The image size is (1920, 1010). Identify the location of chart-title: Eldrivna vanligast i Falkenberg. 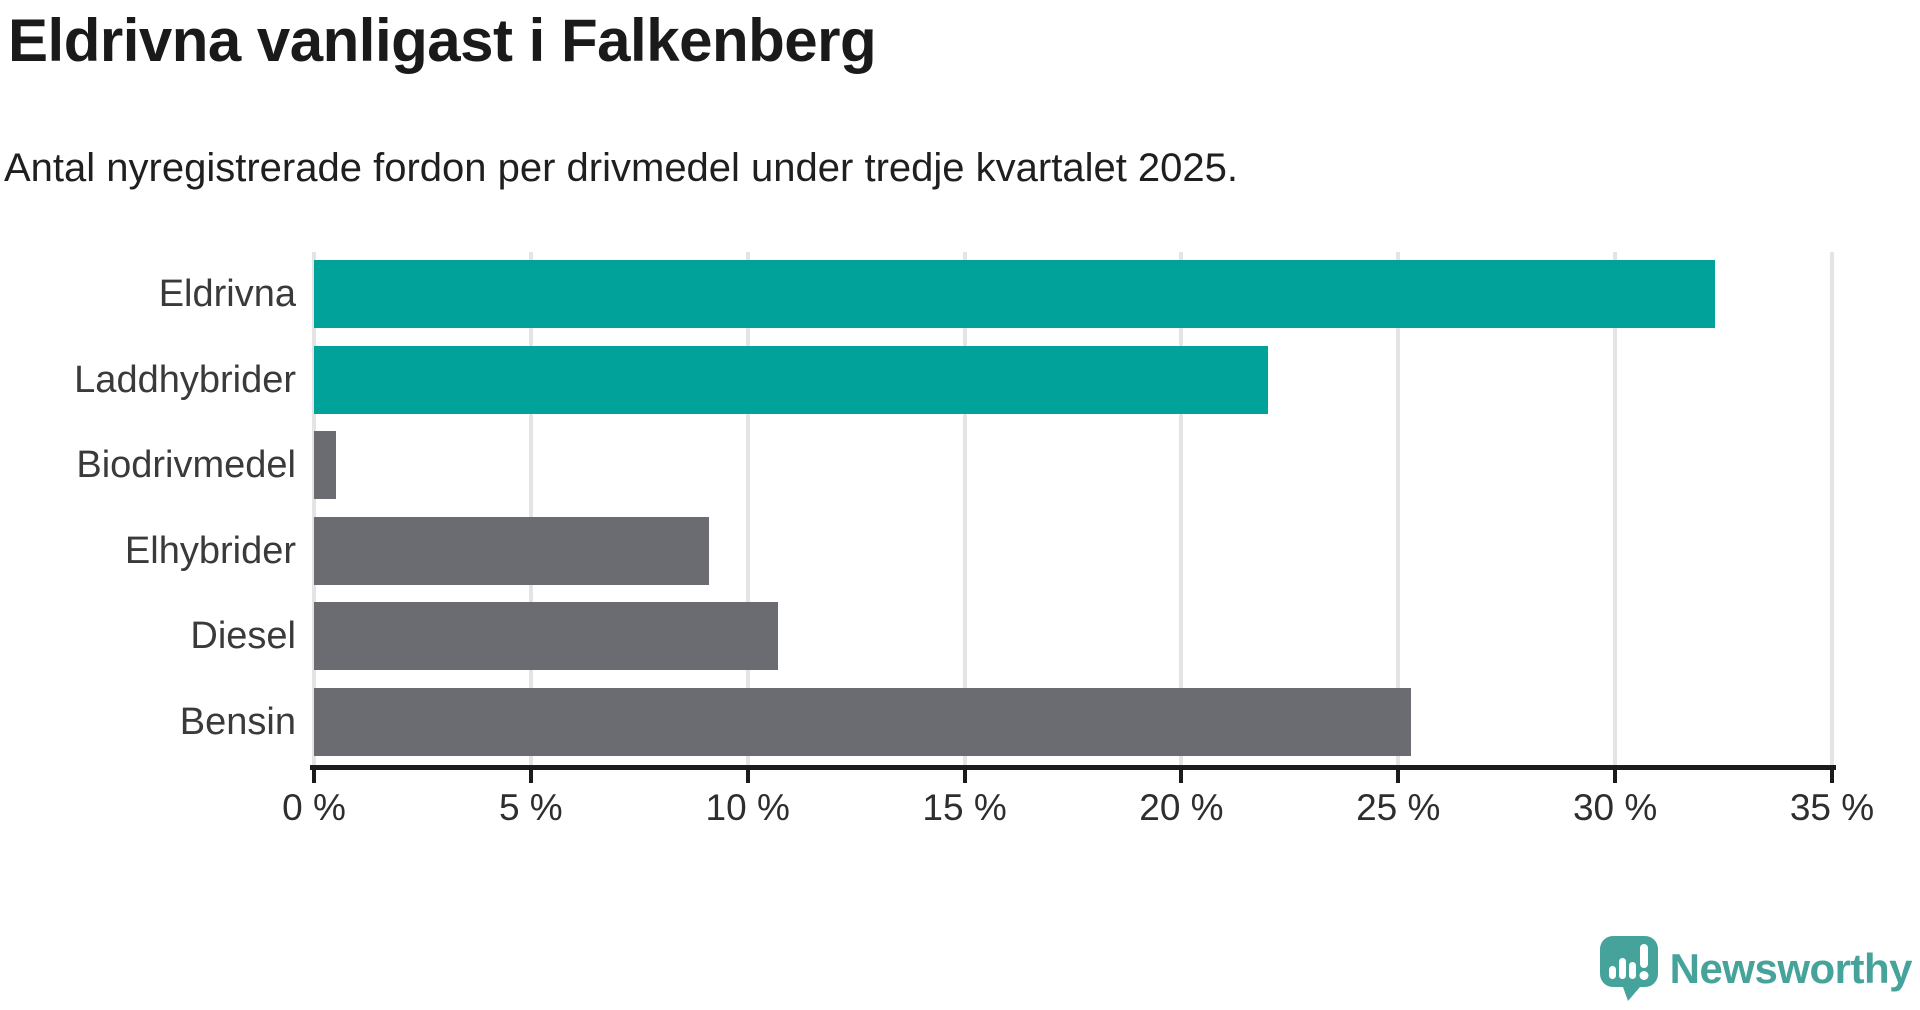
(442, 40).